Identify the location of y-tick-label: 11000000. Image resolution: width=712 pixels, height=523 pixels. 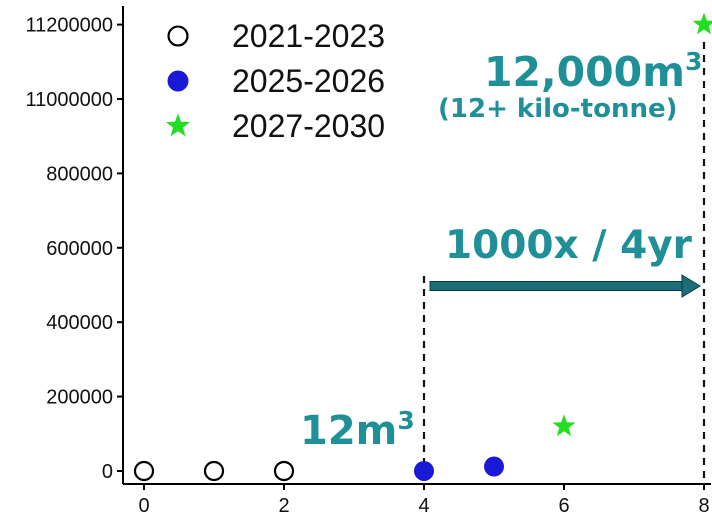
(70, 100).